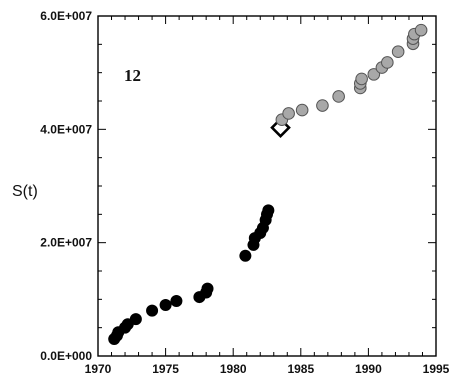 The width and height of the screenshot is (456, 383). I want to click on x-tick-label: 1980, so click(233, 369).